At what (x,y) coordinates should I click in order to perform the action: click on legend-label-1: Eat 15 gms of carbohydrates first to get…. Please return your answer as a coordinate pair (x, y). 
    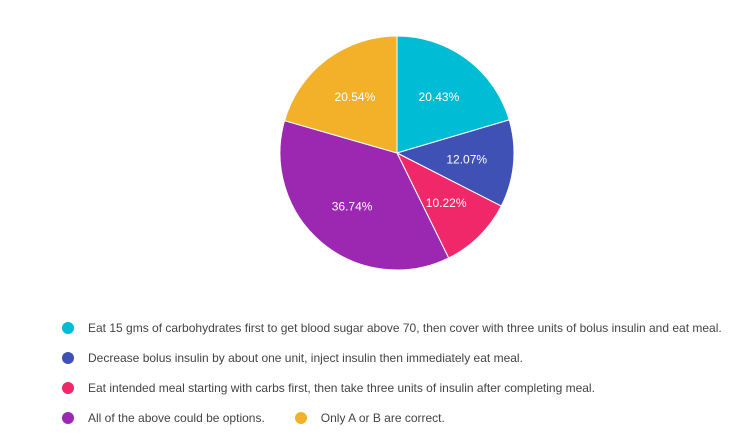
    Looking at the image, I should click on (405, 328).